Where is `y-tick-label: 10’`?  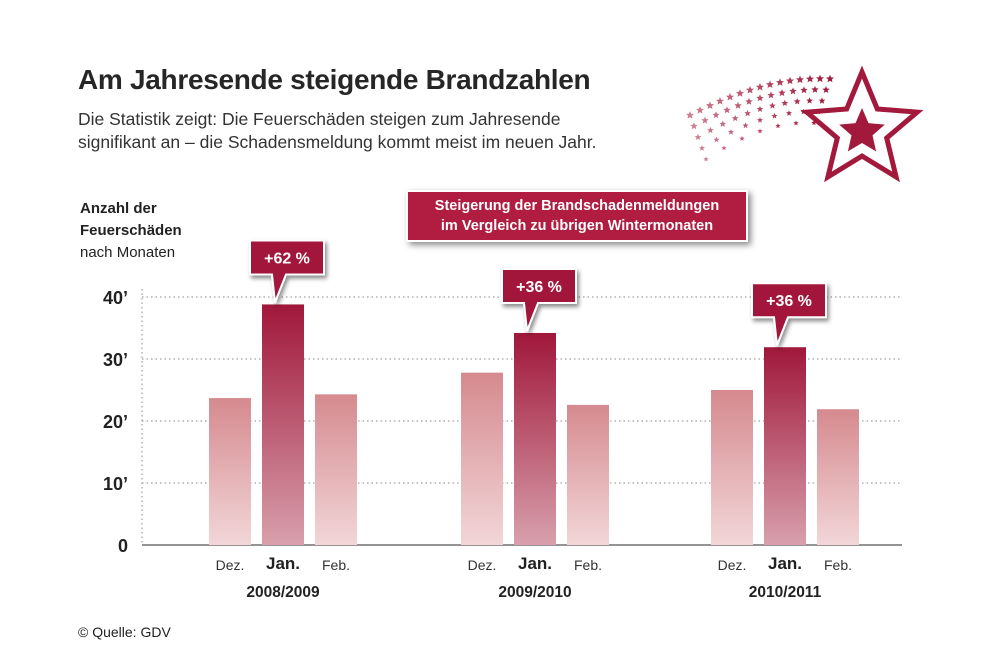 y-tick-label: 10’ is located at coordinates (115, 484).